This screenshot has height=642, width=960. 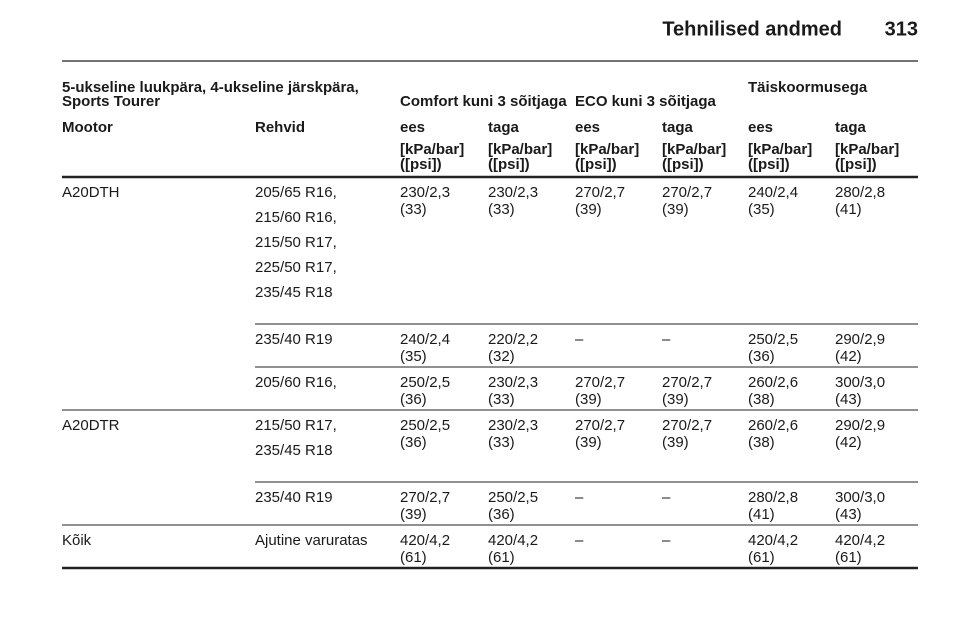 What do you see at coordinates (773, 192) in the screenshot?
I see `pressure: 240/2,4` at bounding box center [773, 192].